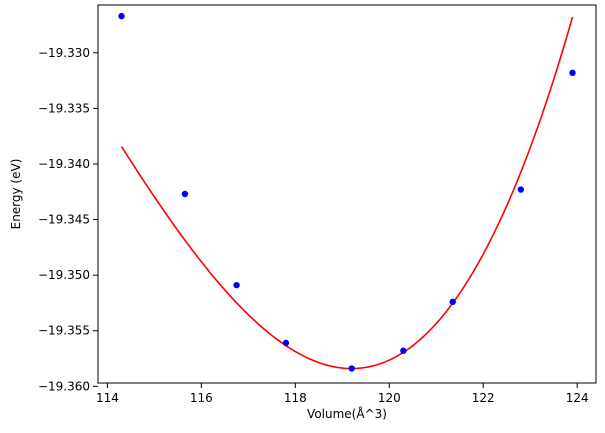  What do you see at coordinates (64, 164) in the screenshot?
I see `y-tick-label: −19.340` at bounding box center [64, 164].